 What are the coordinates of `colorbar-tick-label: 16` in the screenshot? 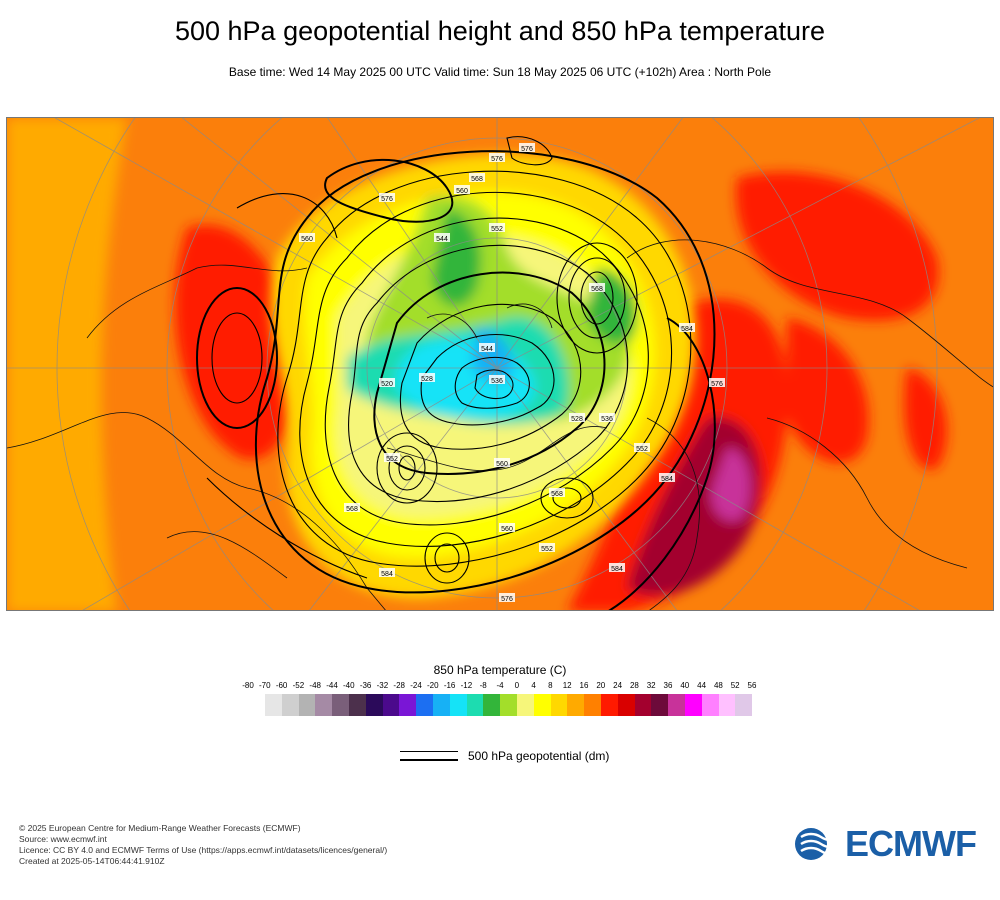 It's located at (584, 685).